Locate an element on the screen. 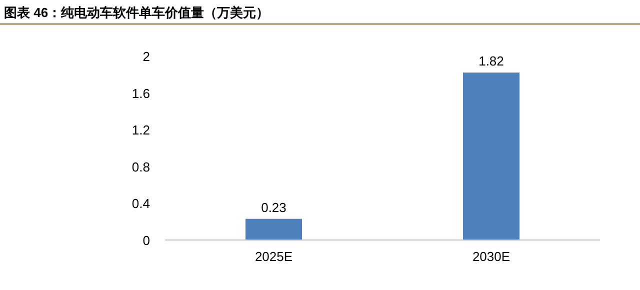 The height and width of the screenshot is (290, 640). data-label: 1.82 is located at coordinates (491, 61).